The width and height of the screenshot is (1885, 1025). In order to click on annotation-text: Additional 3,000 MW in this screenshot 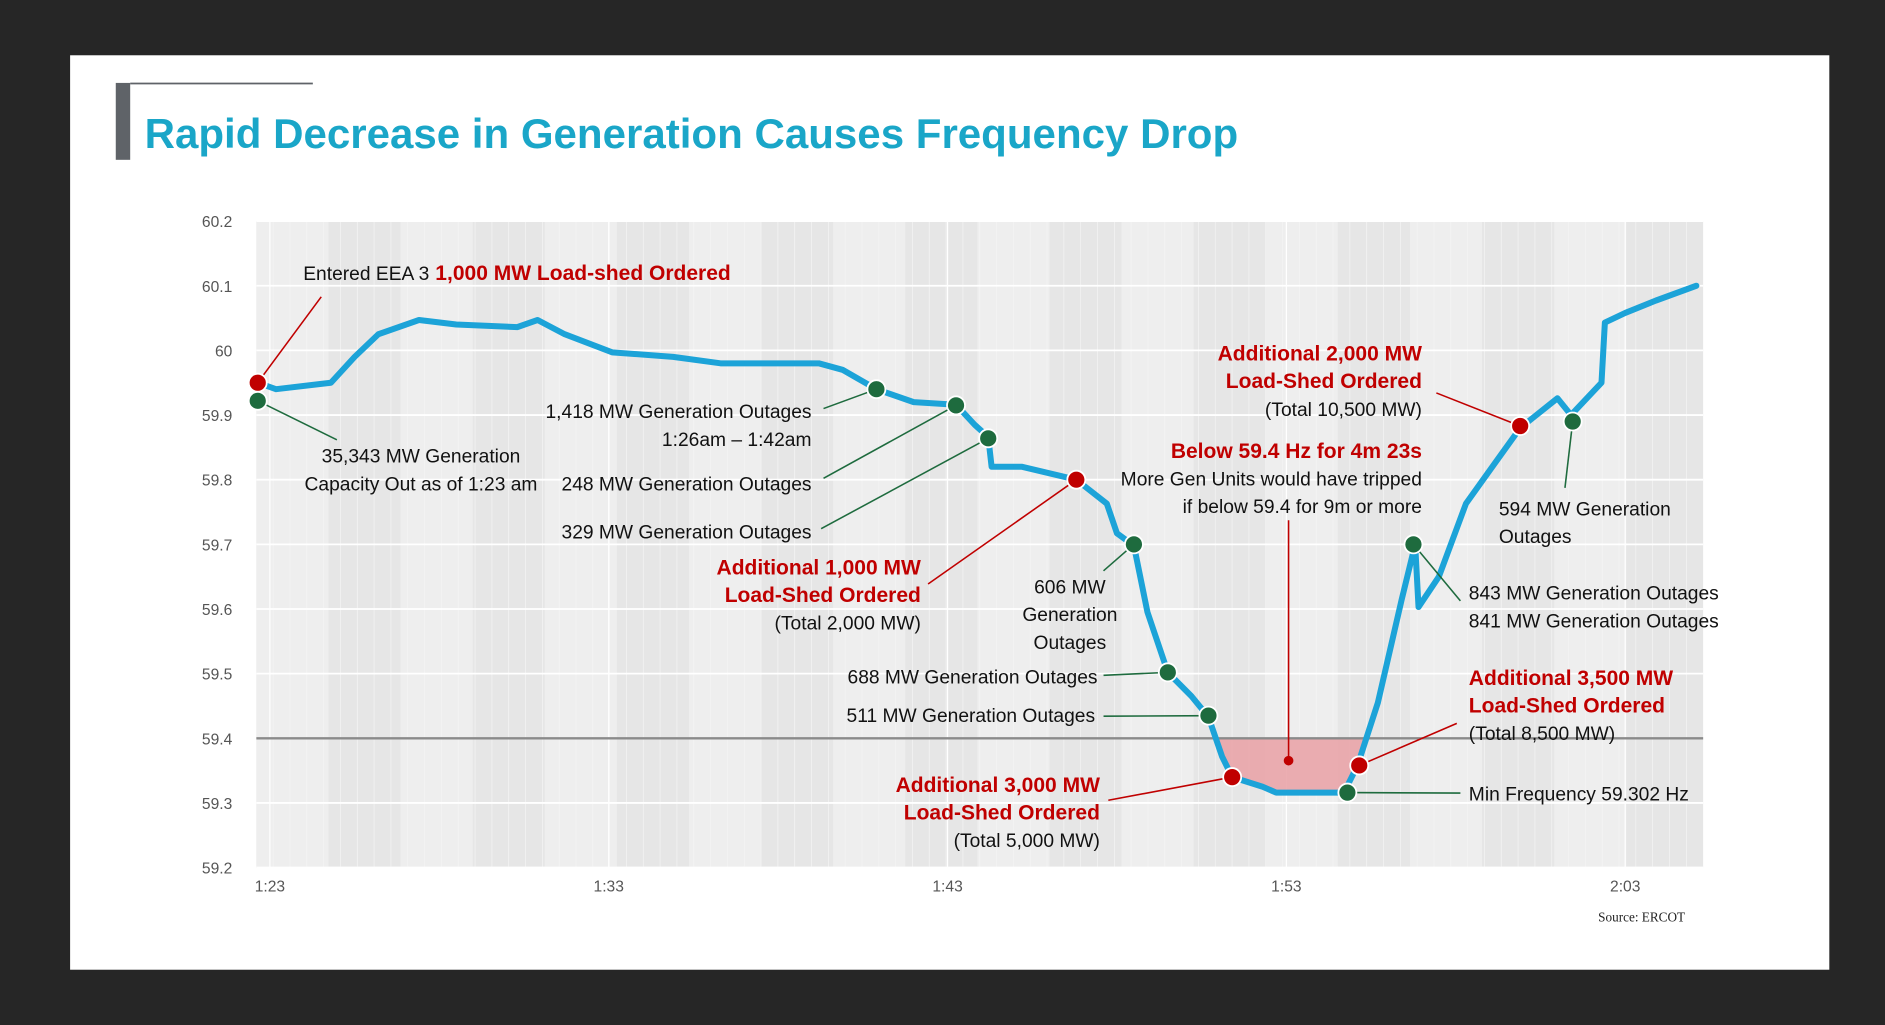, I will do `click(998, 785)`.